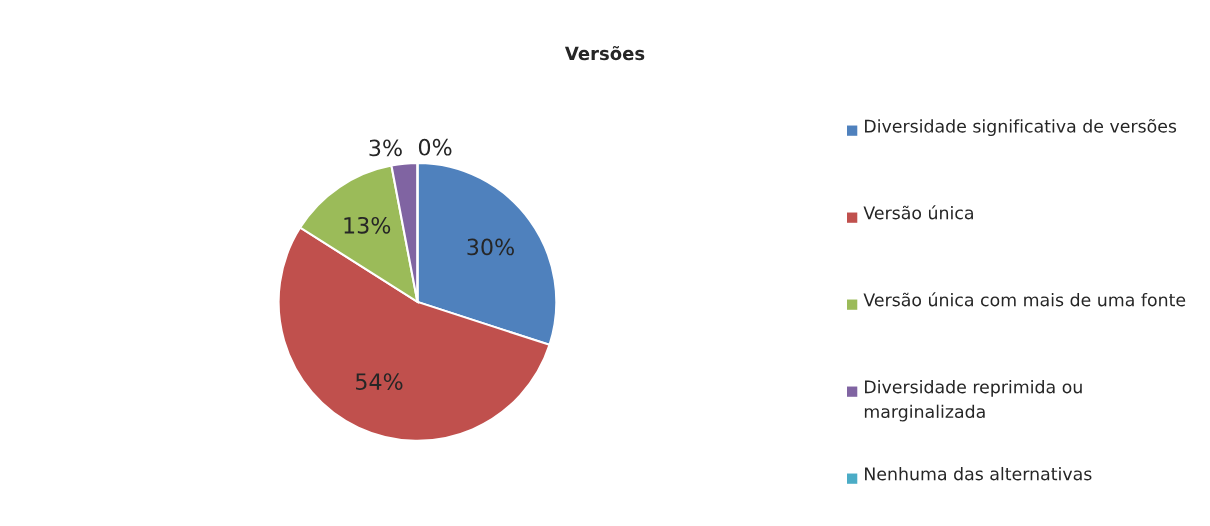 The width and height of the screenshot is (1210, 526). Describe the element at coordinates (435, 147) in the screenshot. I see `text: 0%` at that location.